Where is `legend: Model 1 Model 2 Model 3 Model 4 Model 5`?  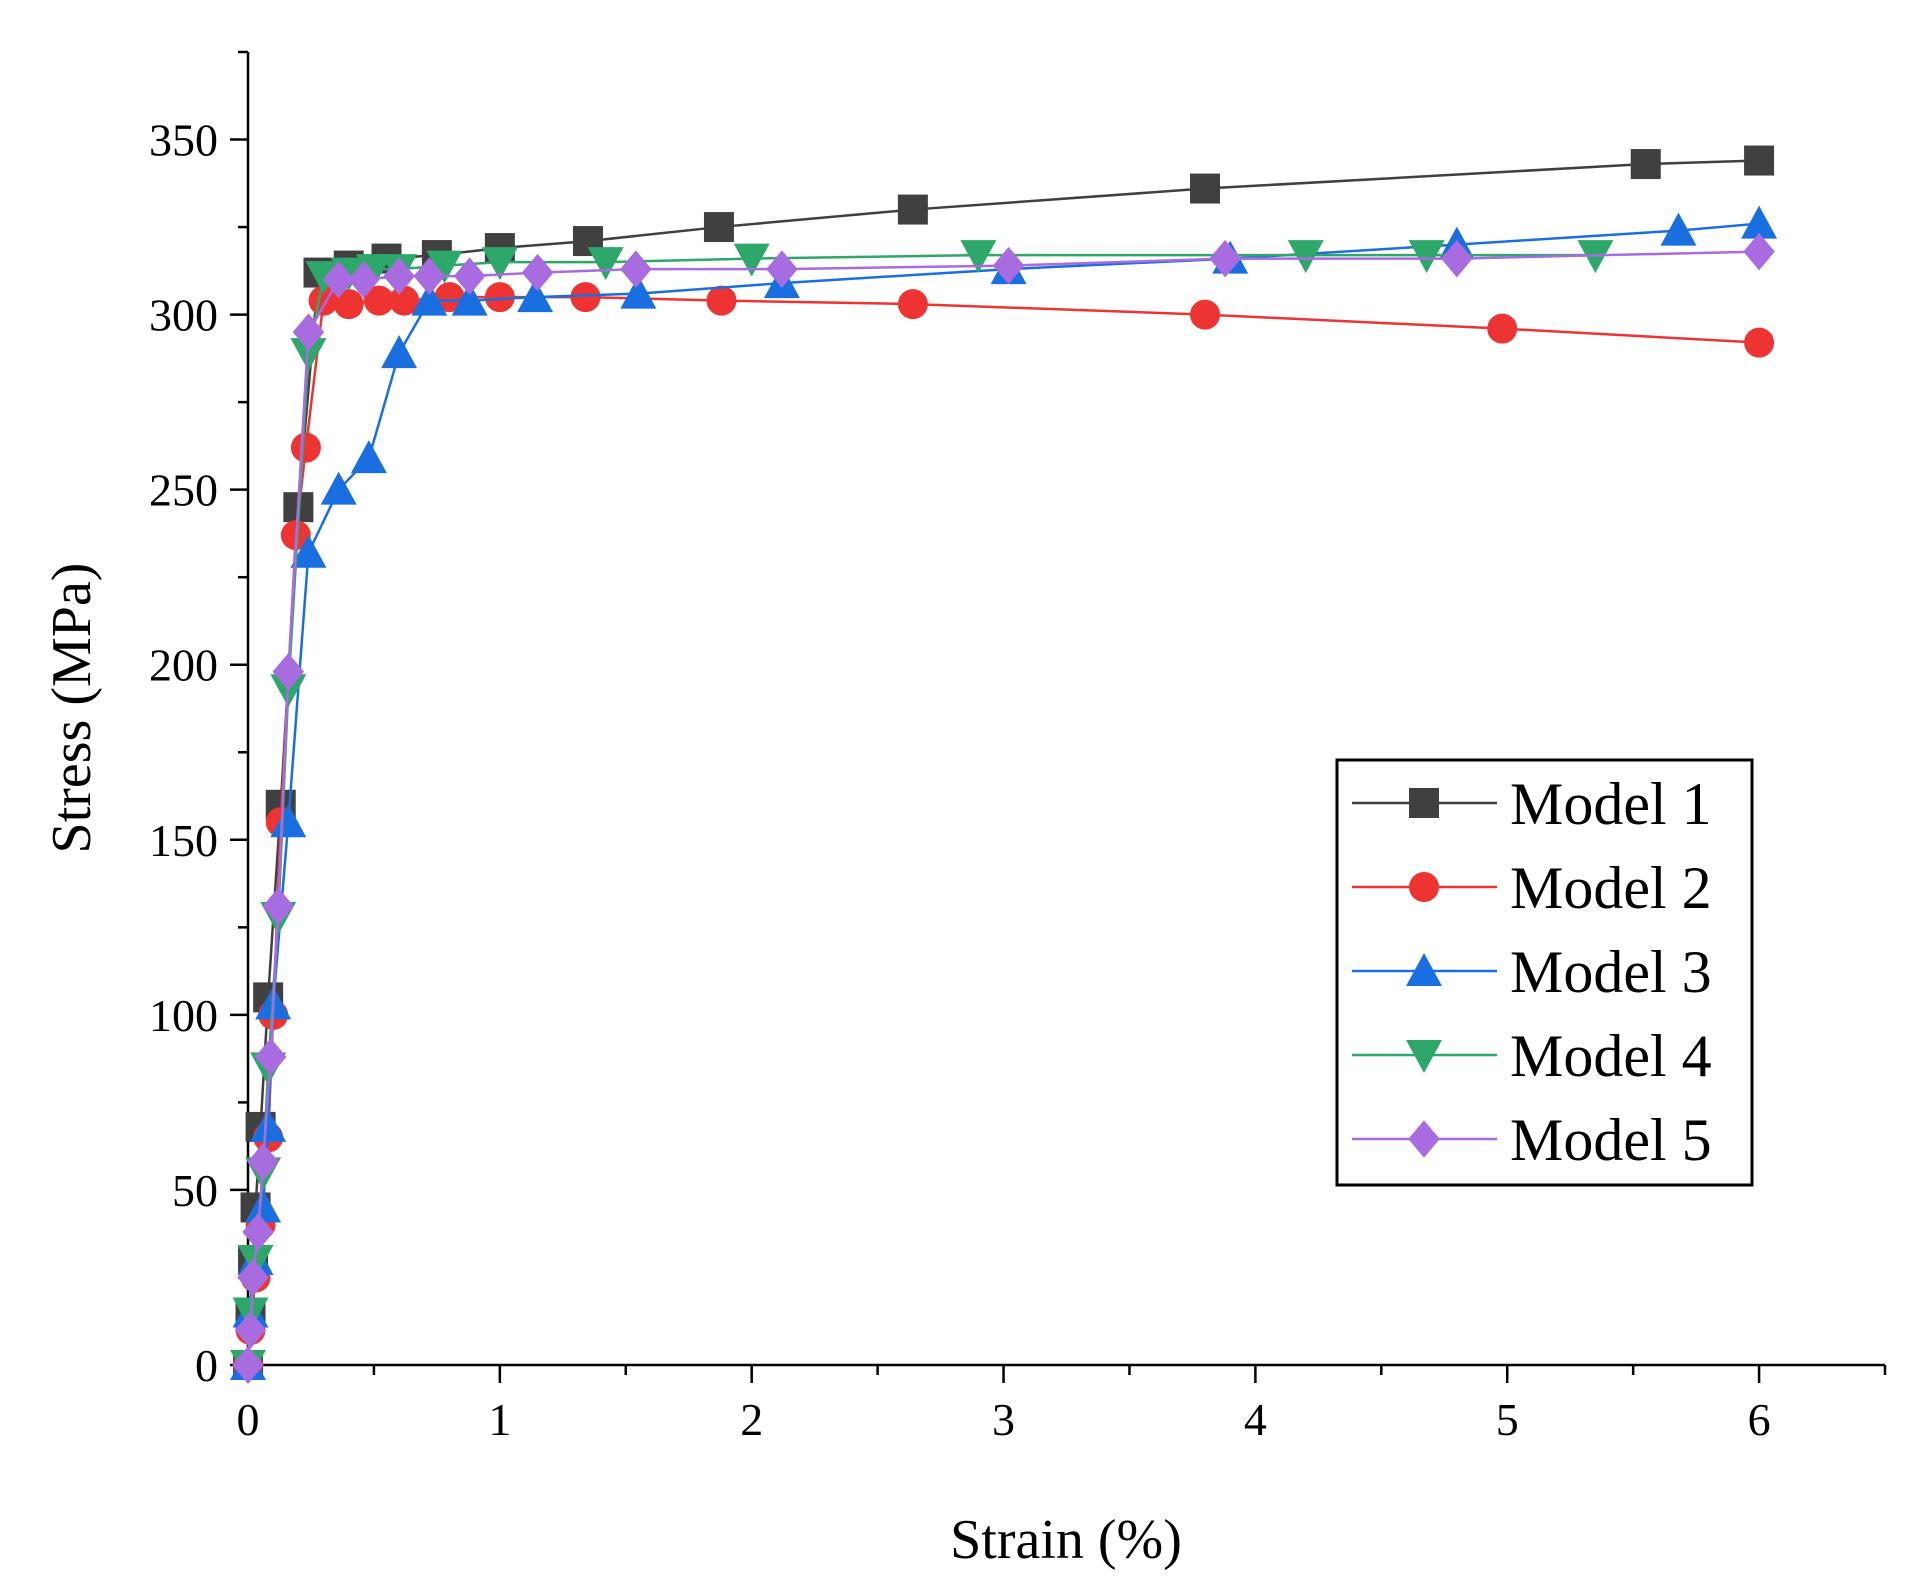 legend: Model 1 Model 2 Model 3 Model 4 Model 5 is located at coordinates (1544, 972).